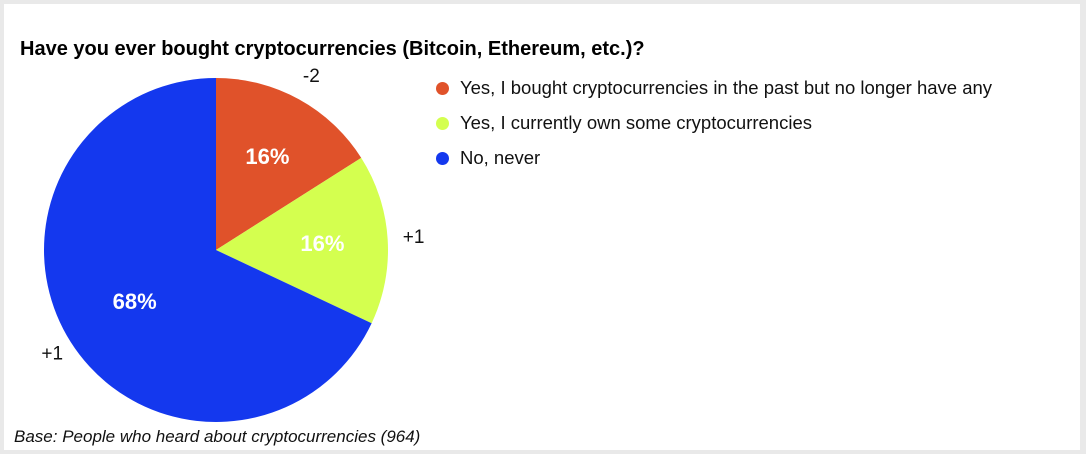  What do you see at coordinates (442, 88) in the screenshot?
I see `legend-swatch-past-owner` at bounding box center [442, 88].